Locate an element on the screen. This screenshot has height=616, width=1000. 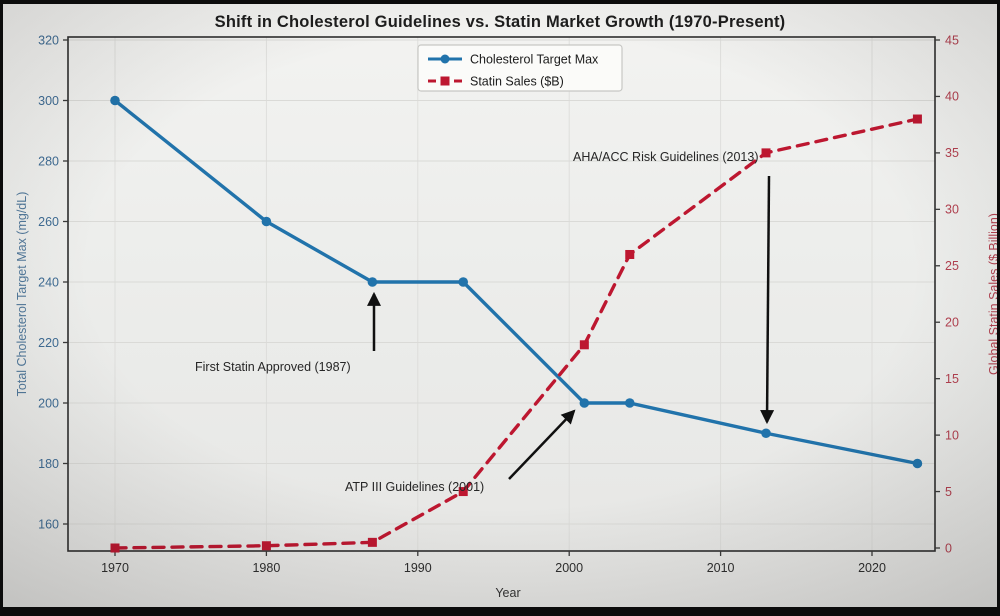
left-axis-tick-label: 320 is located at coordinates (48, 40).